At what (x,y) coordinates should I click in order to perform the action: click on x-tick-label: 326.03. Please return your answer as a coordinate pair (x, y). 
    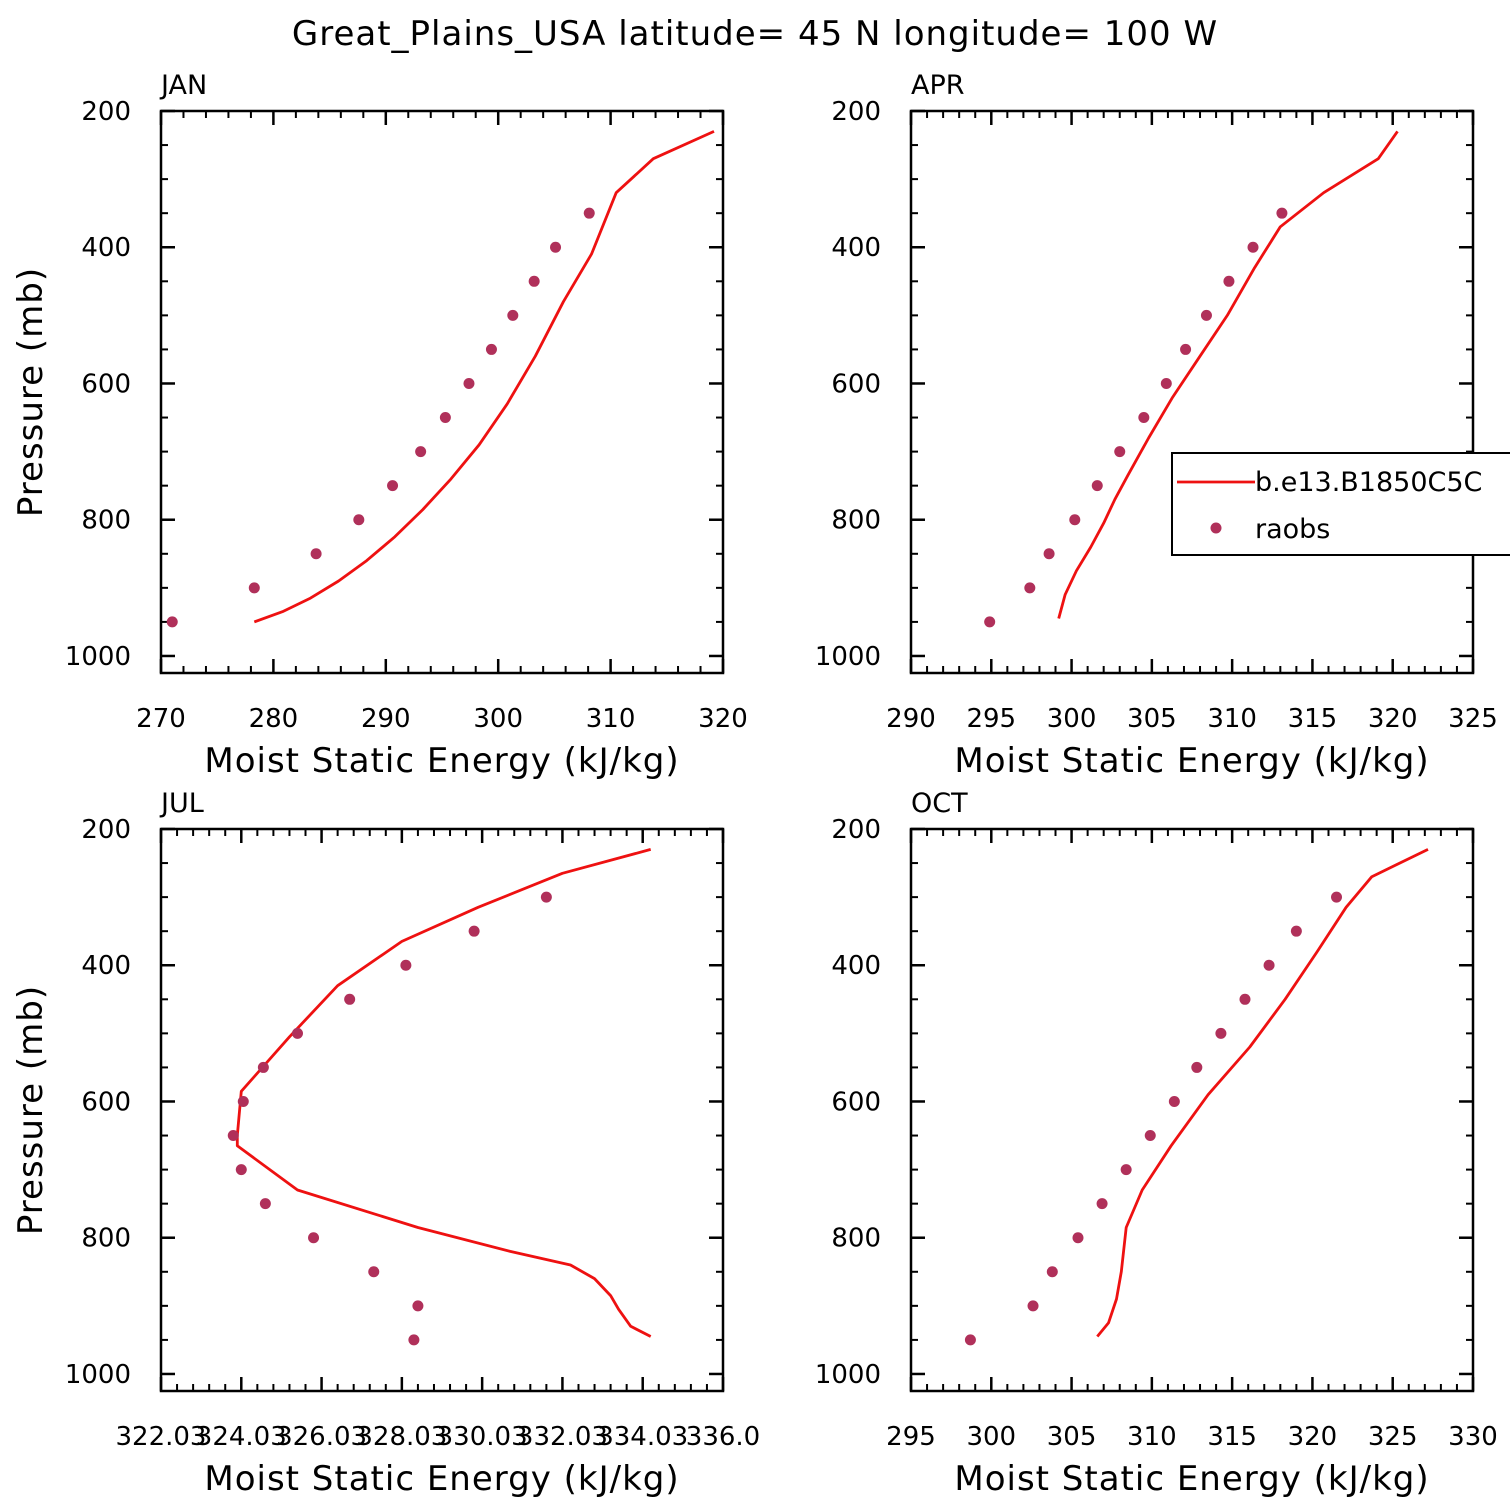
    Looking at the image, I should click on (321, 1437).